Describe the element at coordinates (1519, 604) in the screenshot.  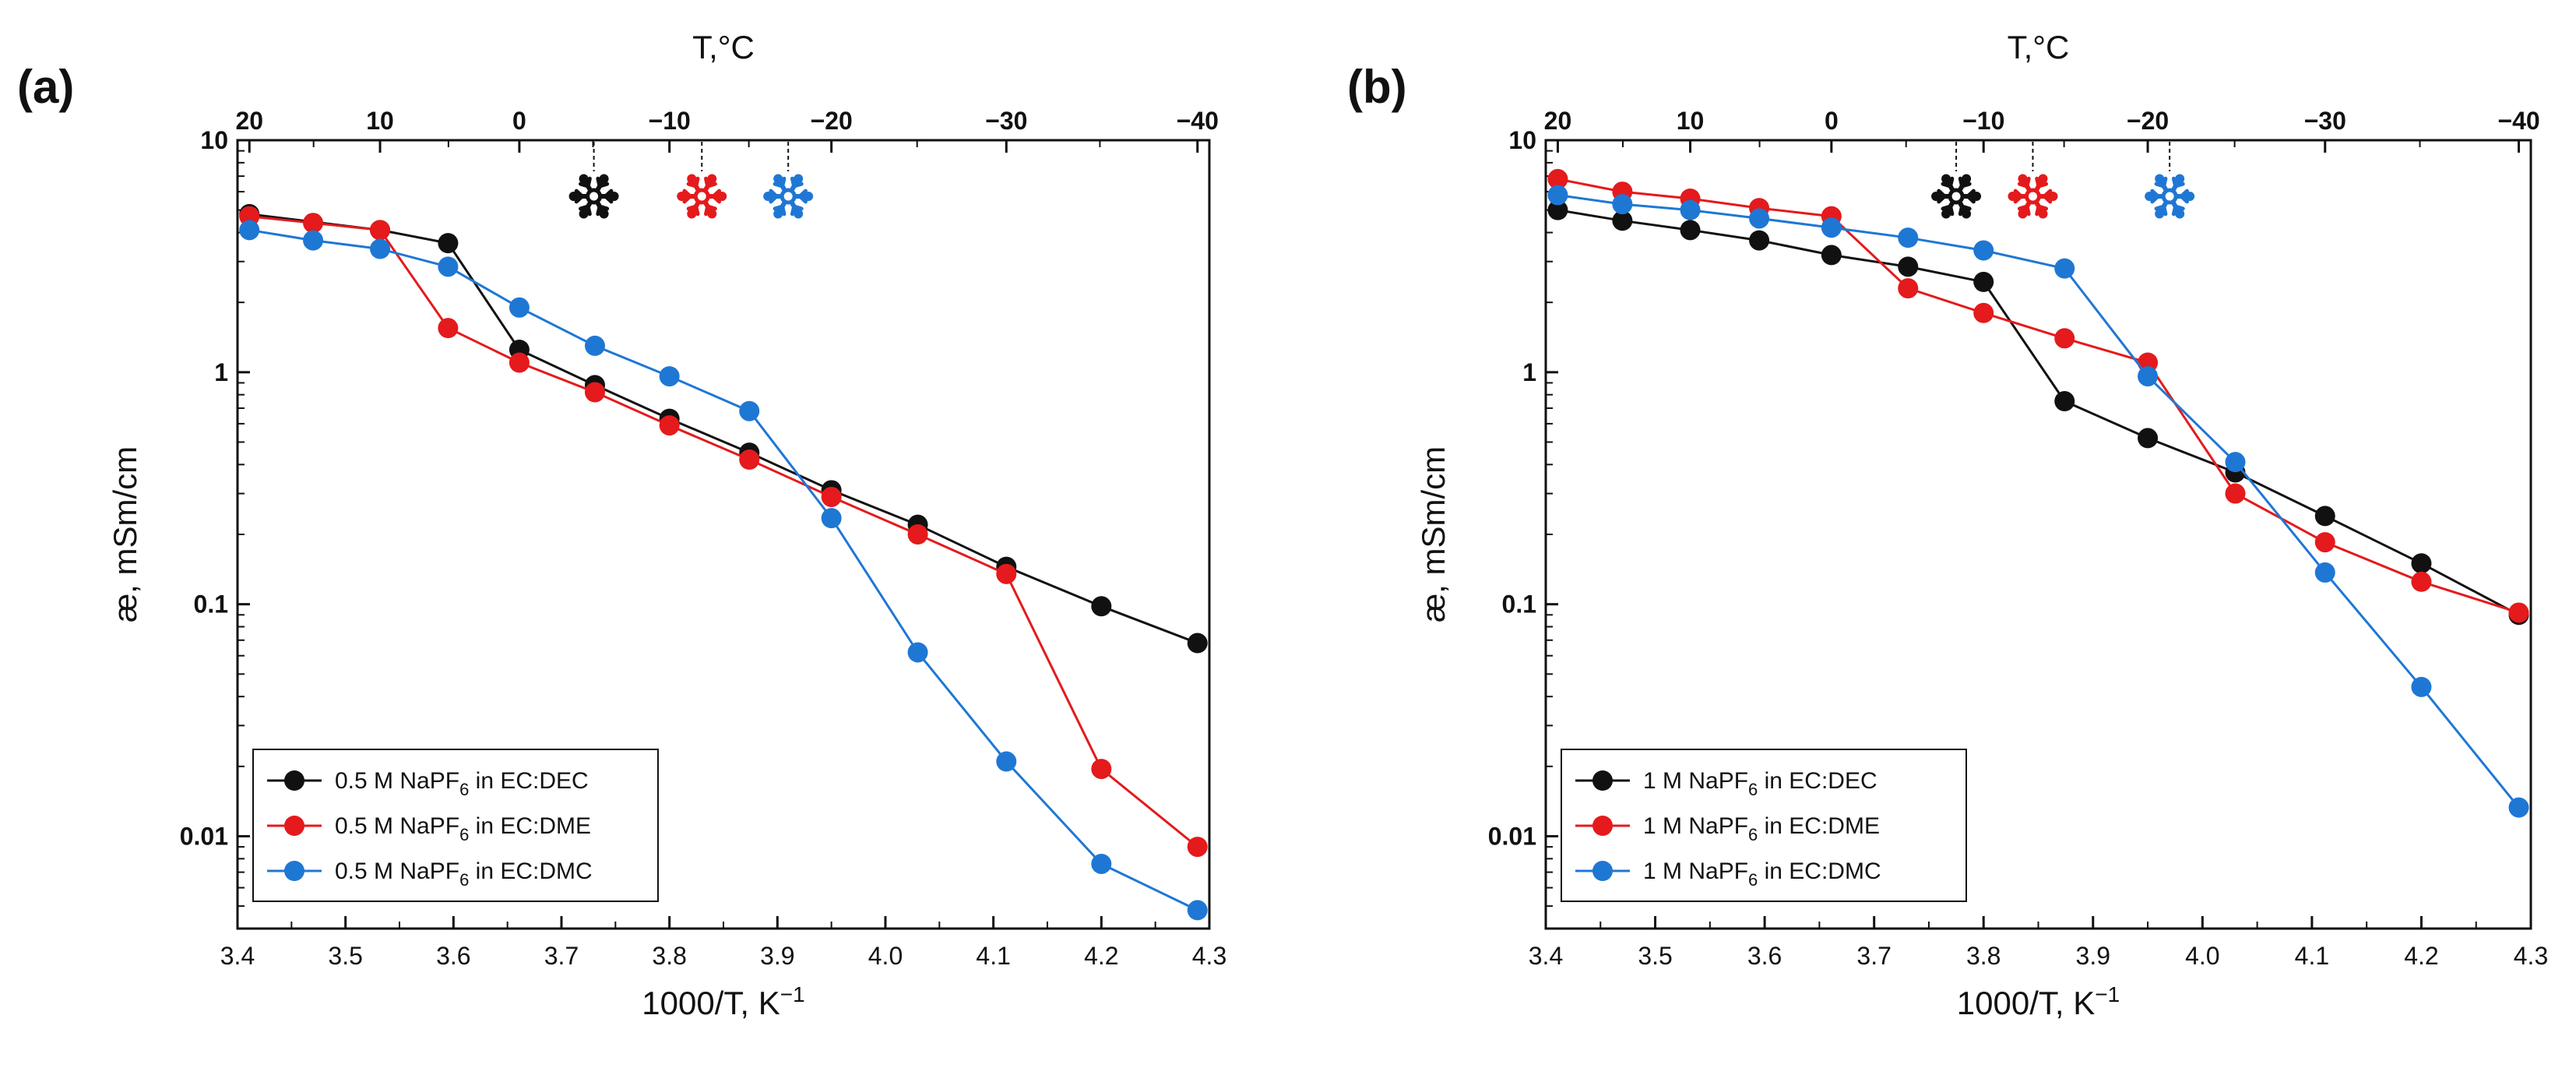
I see `y-tick-label: 0.1` at that location.